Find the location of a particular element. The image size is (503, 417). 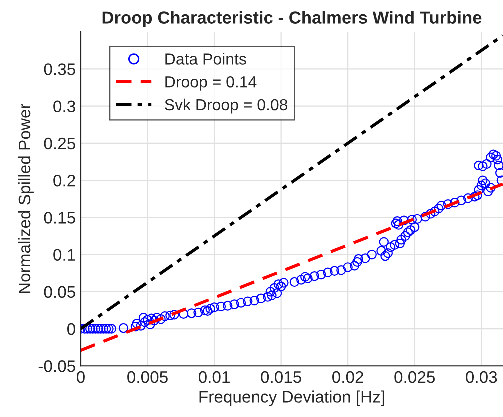

y-tick-label: 0.35 is located at coordinates (60, 70).